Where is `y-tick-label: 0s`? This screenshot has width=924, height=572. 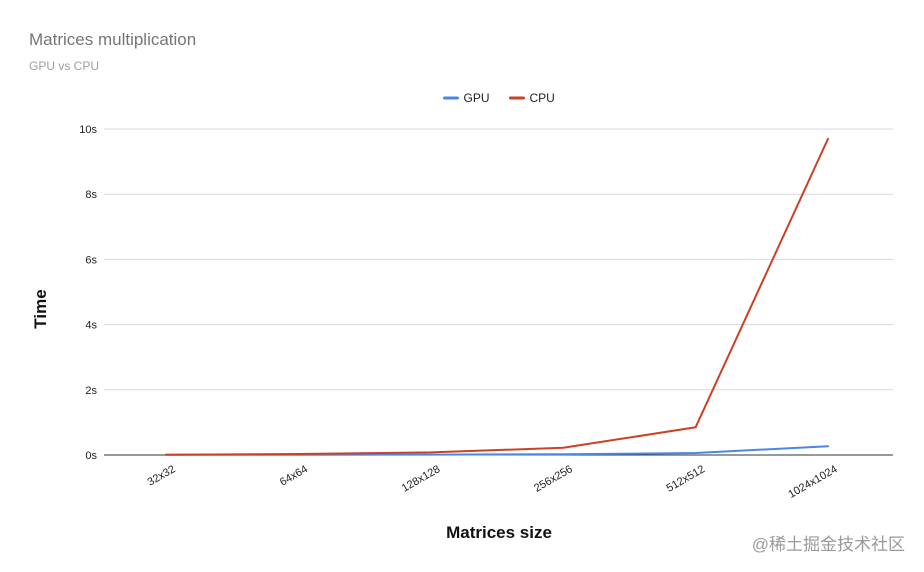
y-tick-label: 0s is located at coordinates (91, 456).